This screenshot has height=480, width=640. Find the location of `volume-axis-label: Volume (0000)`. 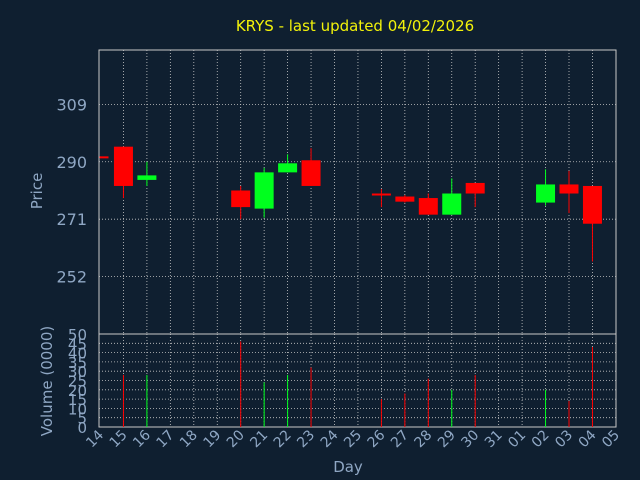

volume-axis-label: Volume (0000) is located at coordinates (47, 381).